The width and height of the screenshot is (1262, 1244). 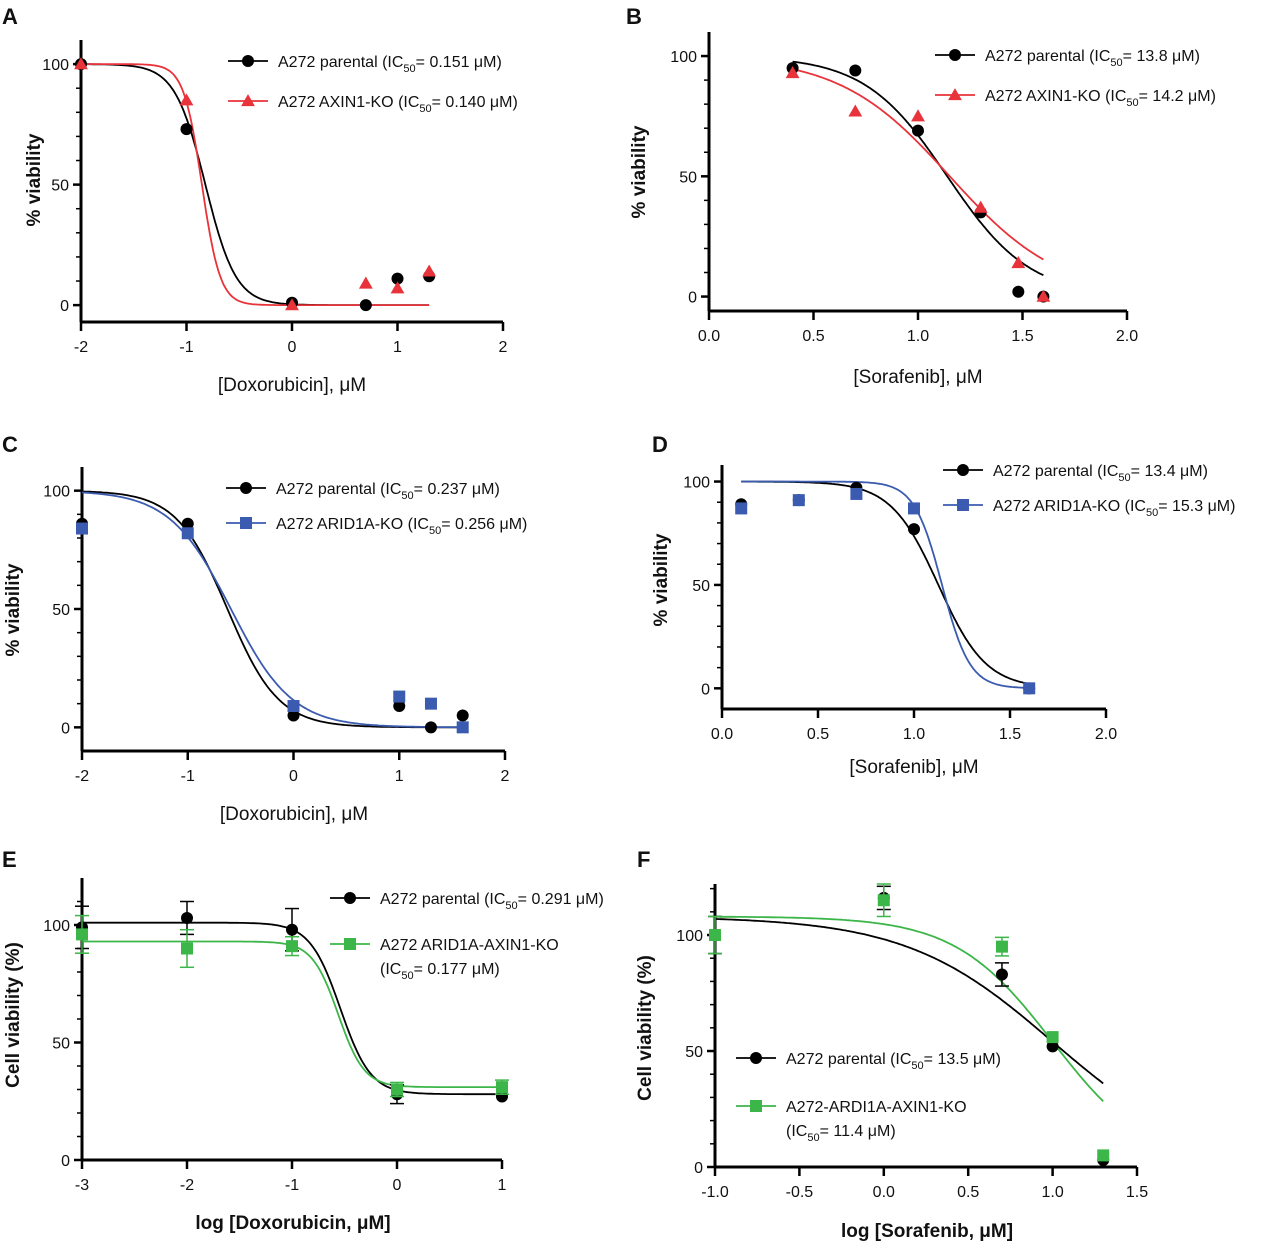 I want to click on legend-label: A272 AXIN1-KO (IC50= 0.140 μM), so click(x=398, y=104).